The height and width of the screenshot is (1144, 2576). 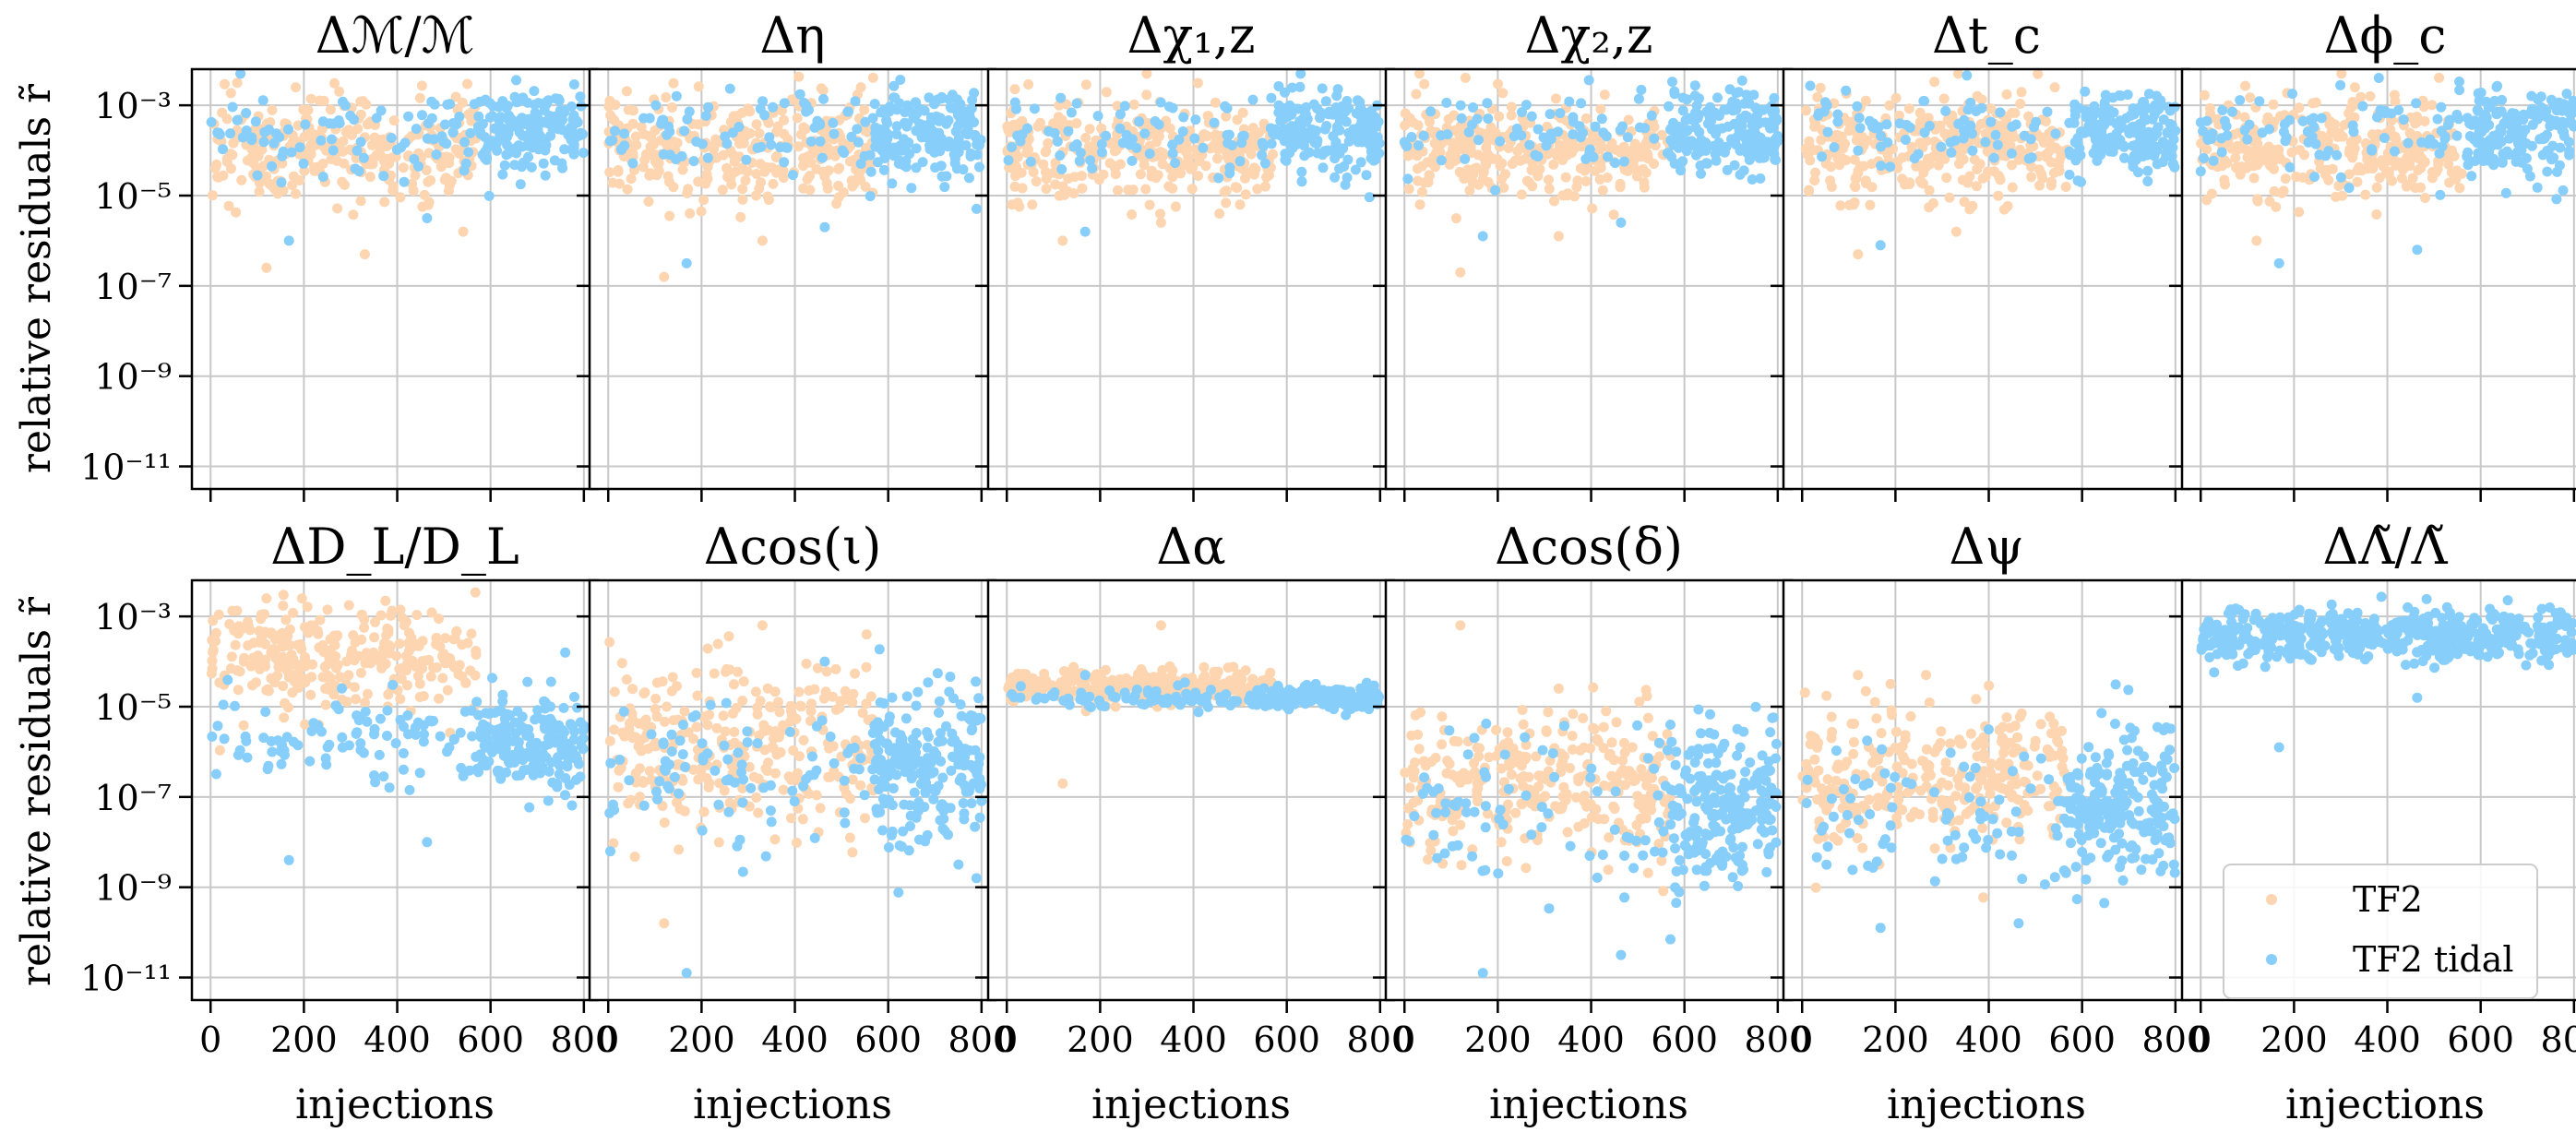 I want to click on panel-title: ΔD_L/D_L, so click(x=394, y=547).